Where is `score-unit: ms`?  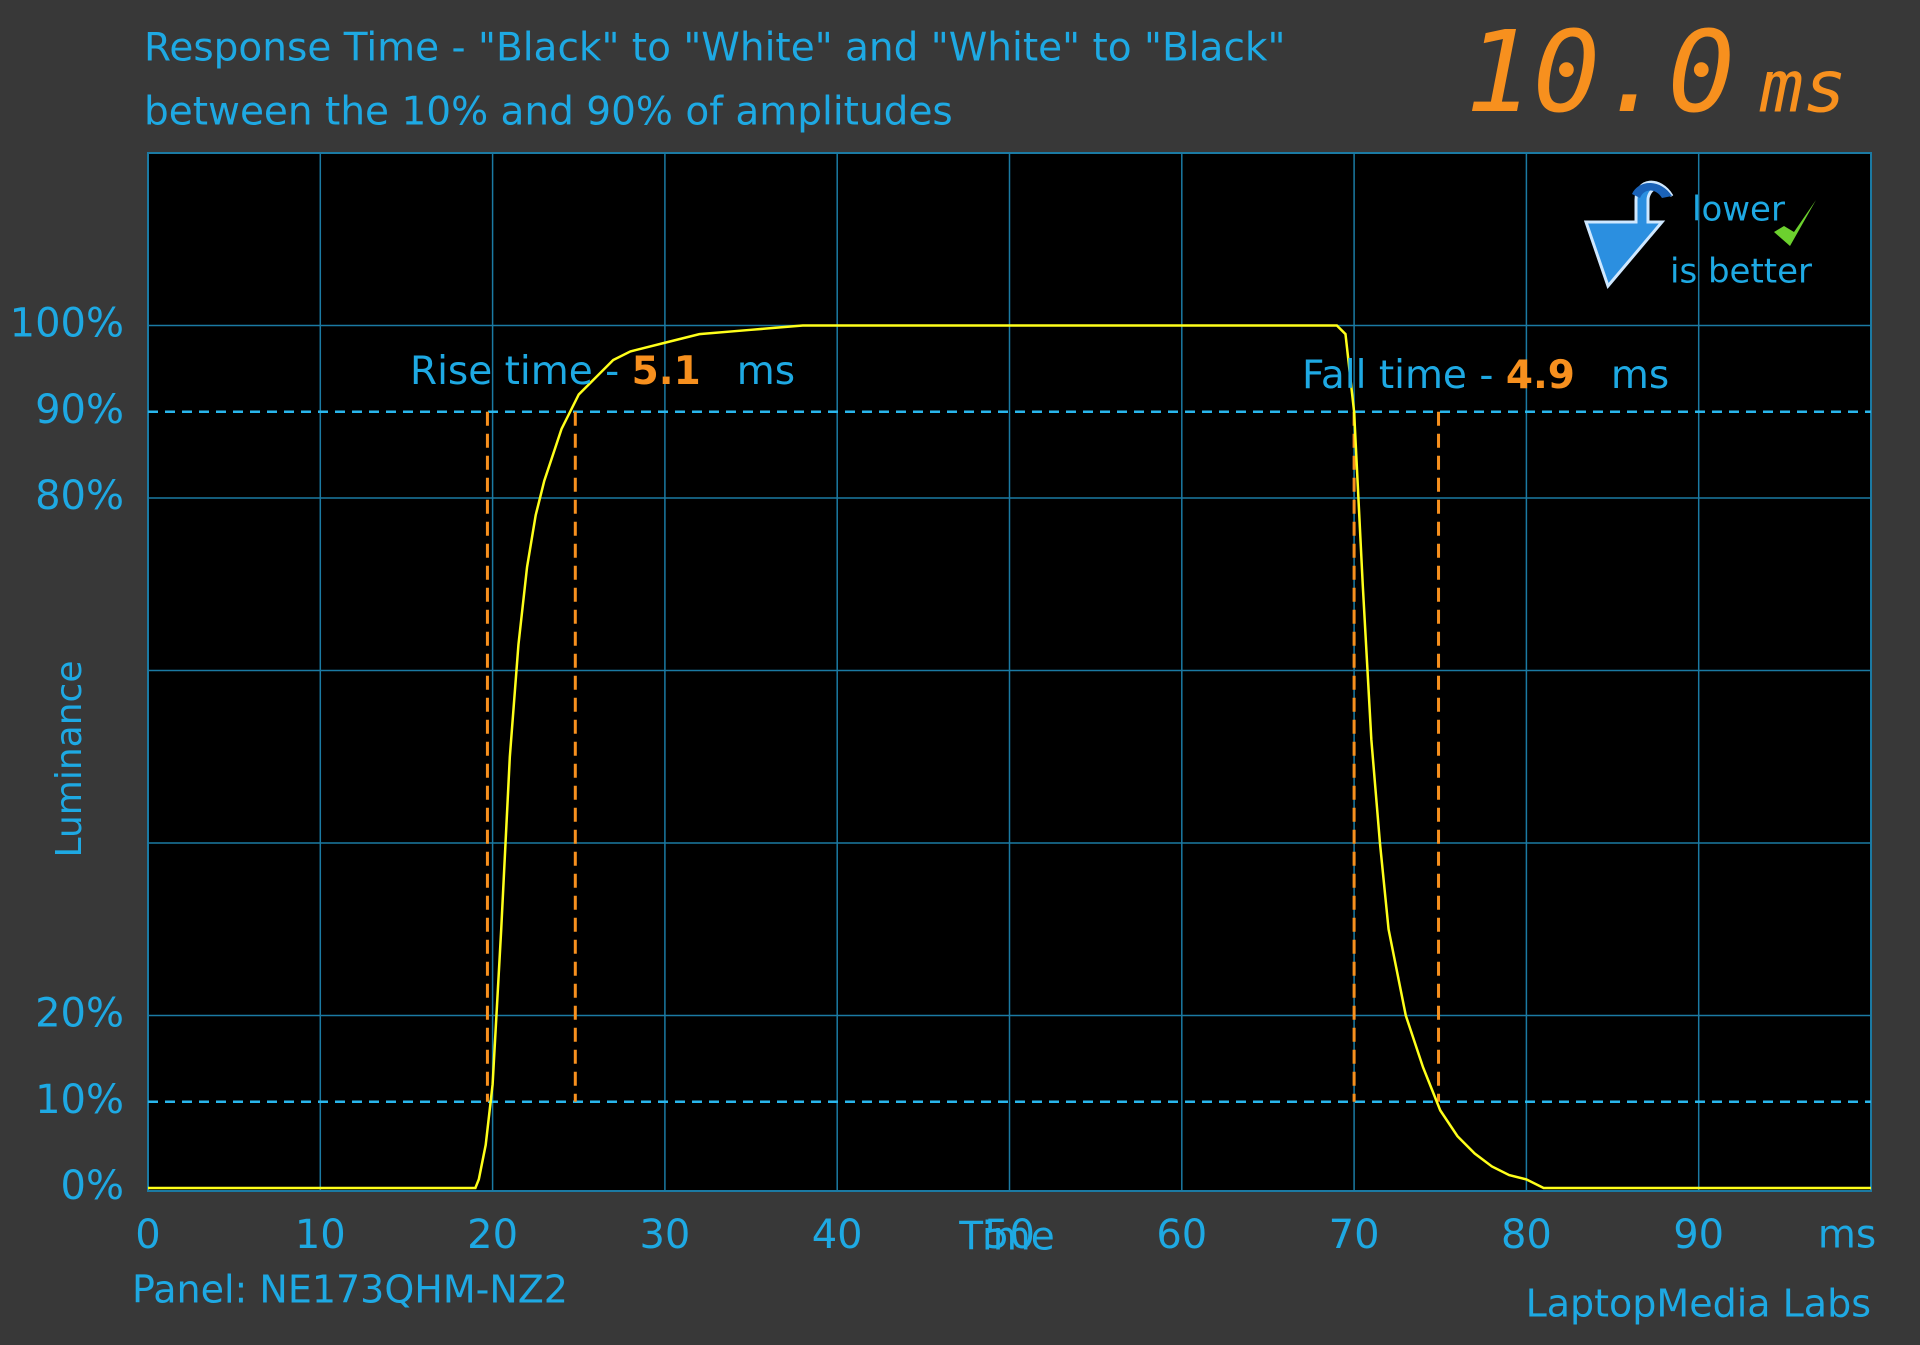
score-unit: ms is located at coordinates (1803, 87).